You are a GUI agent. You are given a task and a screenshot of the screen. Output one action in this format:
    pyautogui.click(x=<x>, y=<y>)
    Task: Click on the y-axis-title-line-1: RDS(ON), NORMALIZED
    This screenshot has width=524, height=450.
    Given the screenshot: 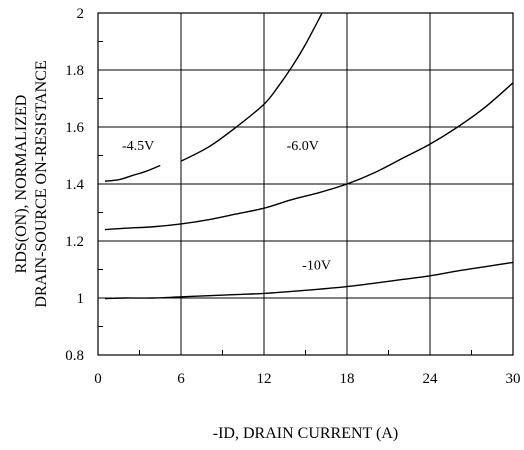 What is the action you would take?
    pyautogui.click(x=21, y=184)
    